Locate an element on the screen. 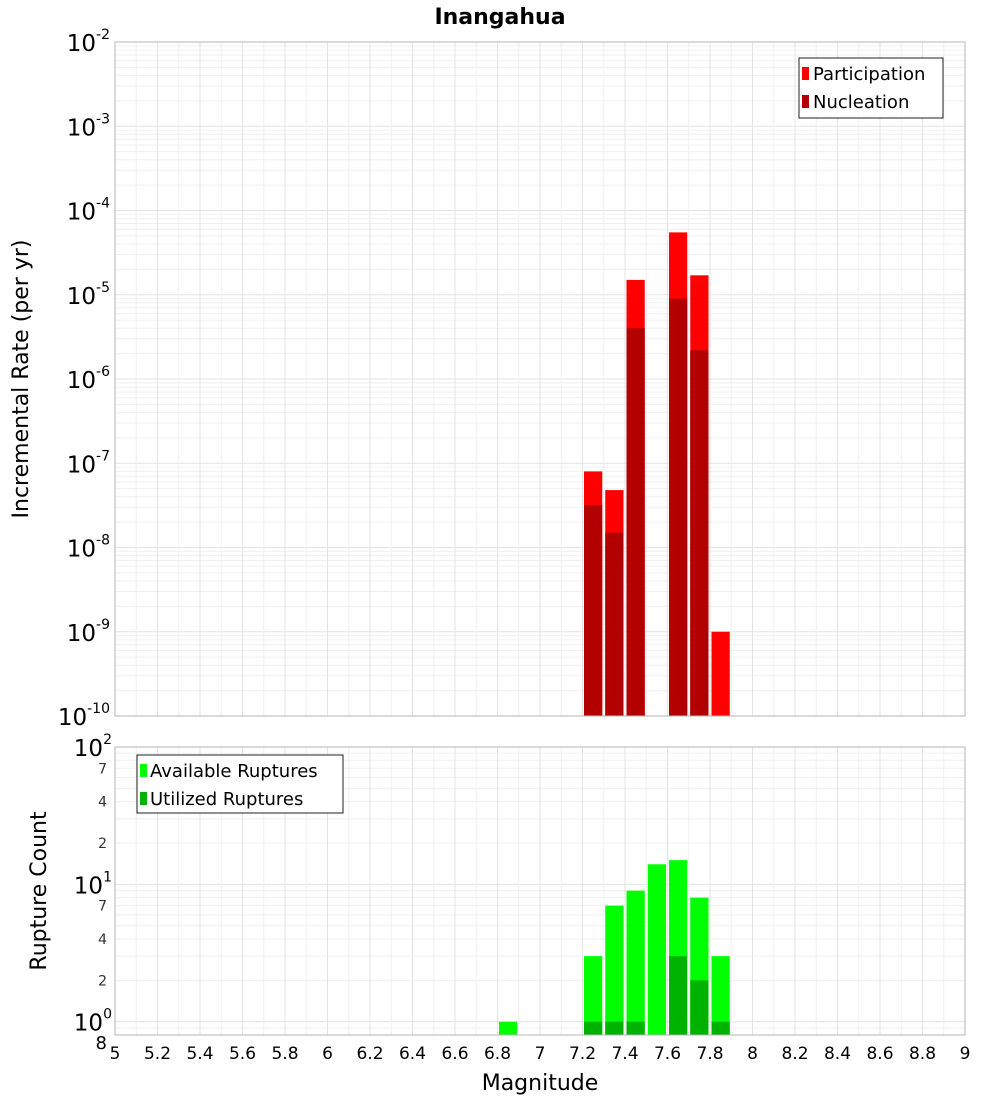 The width and height of the screenshot is (1000, 1100). legend-swatch-available is located at coordinates (143, 770).